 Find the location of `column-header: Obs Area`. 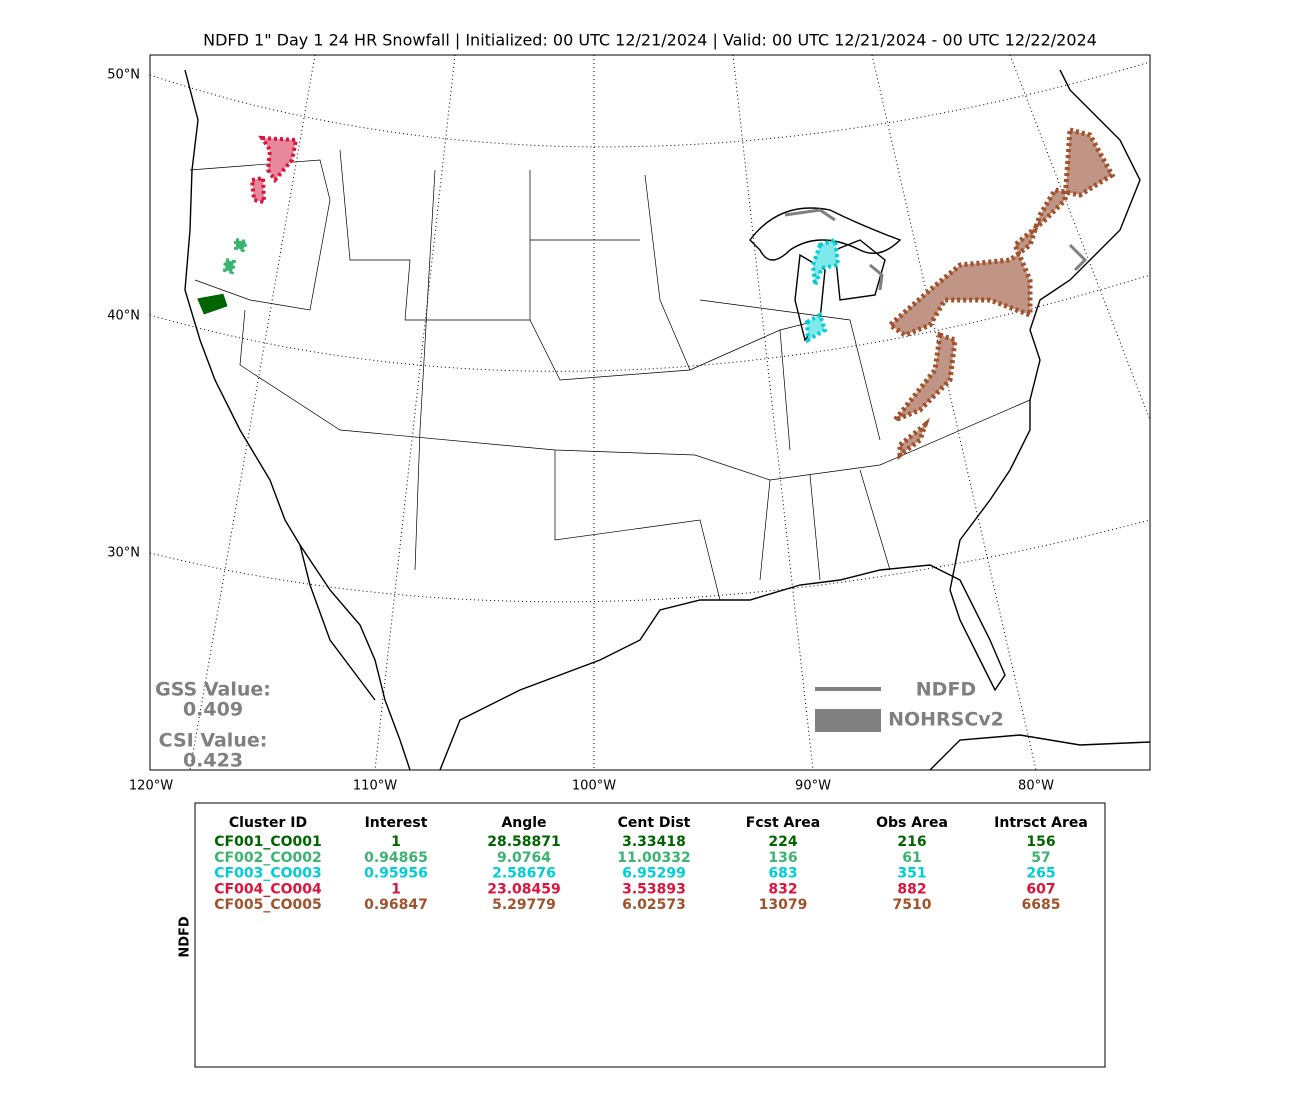

column-header: Obs Area is located at coordinates (912, 823).